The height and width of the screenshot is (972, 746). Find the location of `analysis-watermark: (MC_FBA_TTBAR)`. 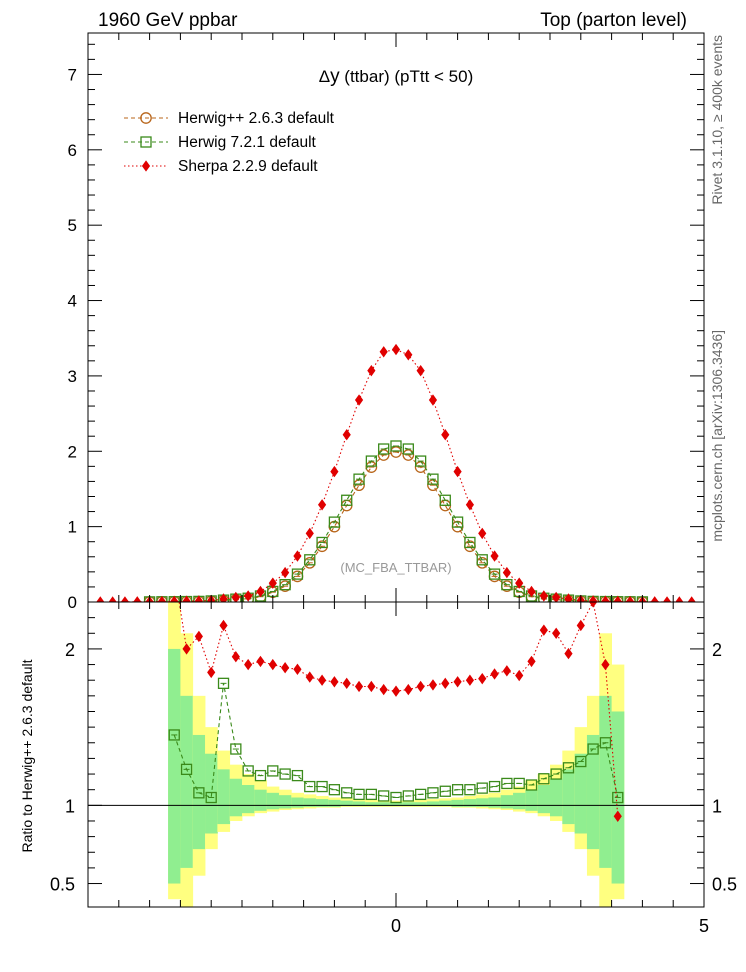

analysis-watermark: (MC_FBA_TTBAR) is located at coordinates (395, 567).